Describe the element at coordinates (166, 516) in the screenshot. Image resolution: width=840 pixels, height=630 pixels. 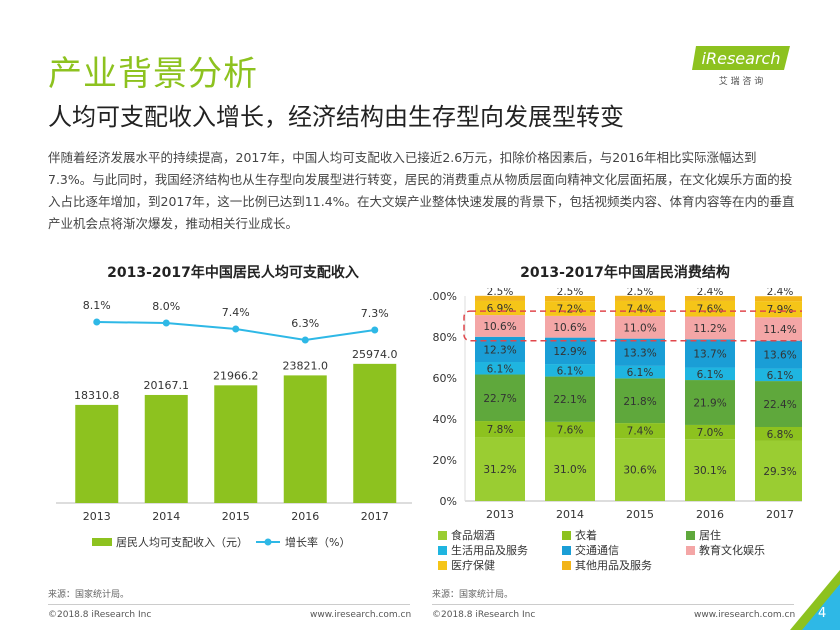
I see `x-tick-label: 2014` at that location.